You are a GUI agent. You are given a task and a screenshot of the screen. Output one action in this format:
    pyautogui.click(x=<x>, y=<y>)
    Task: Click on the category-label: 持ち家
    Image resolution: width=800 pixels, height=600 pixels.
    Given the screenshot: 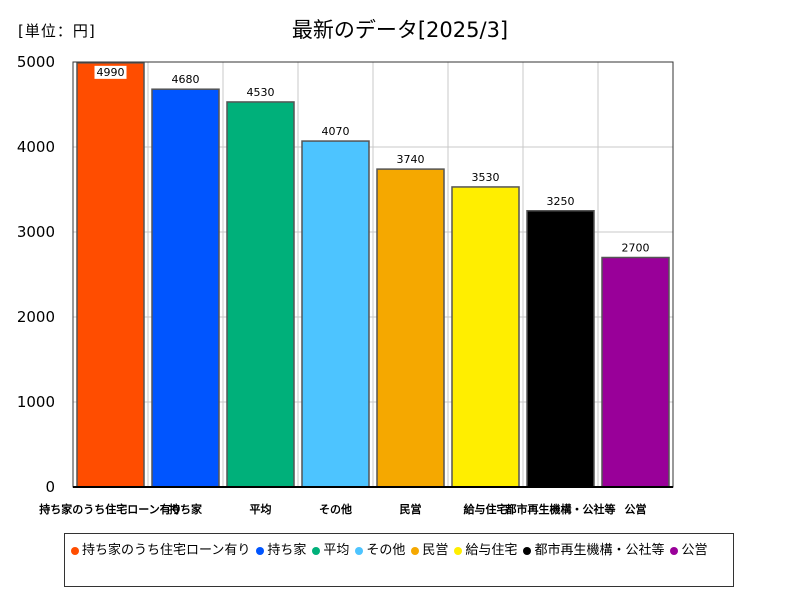 What is the action you would take?
    pyautogui.click(x=186, y=509)
    